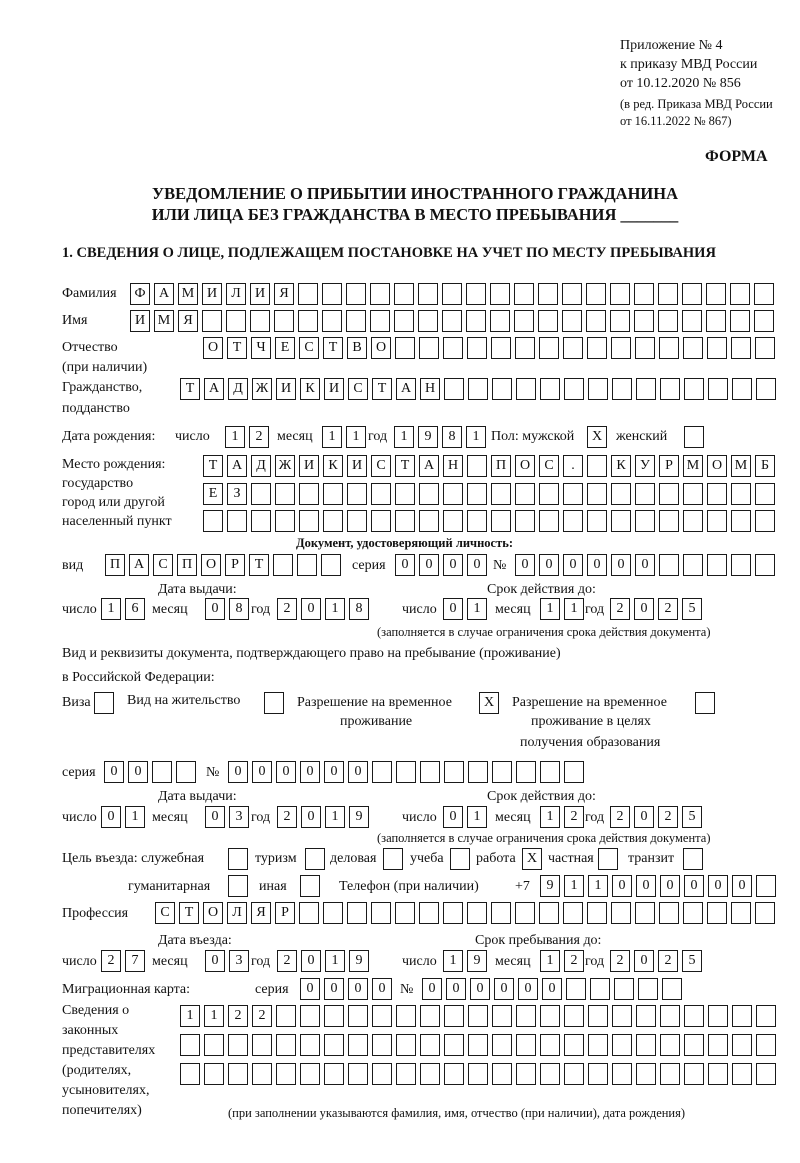 The width and height of the screenshot is (800, 1163). Describe the element at coordinates (238, 389) in the screenshot. I see `char-cell: Д` at that location.